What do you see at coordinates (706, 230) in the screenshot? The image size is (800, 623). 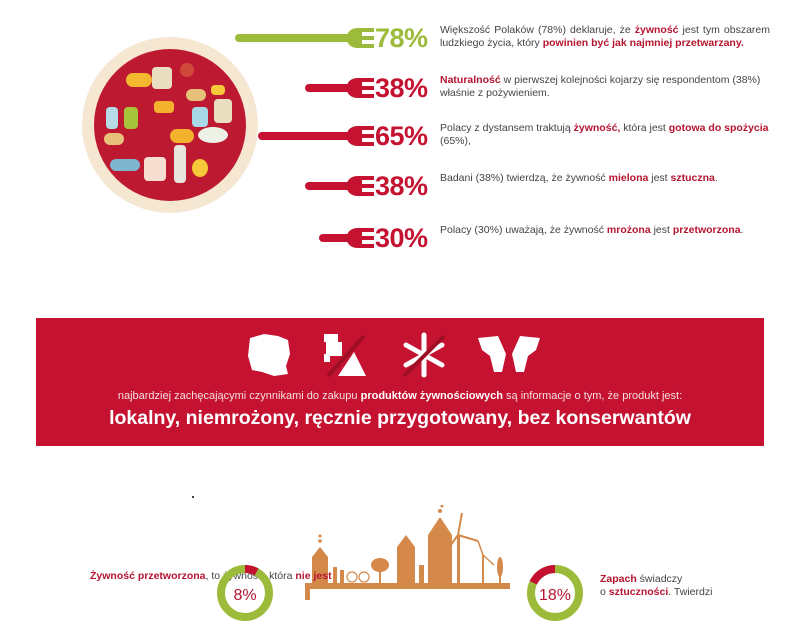 I see `stat-highlight: przetworzona` at bounding box center [706, 230].